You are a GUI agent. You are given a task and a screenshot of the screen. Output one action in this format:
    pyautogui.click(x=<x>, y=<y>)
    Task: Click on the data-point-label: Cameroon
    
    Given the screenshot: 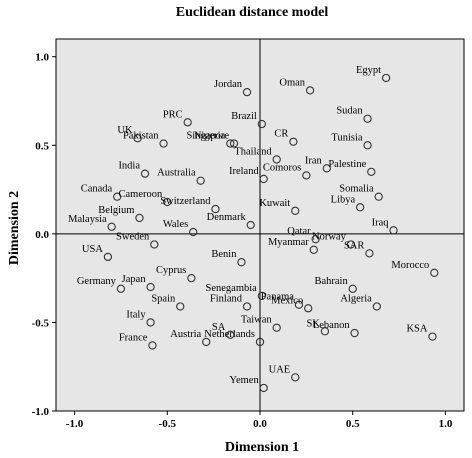 What is the action you would take?
    pyautogui.click(x=141, y=194)
    